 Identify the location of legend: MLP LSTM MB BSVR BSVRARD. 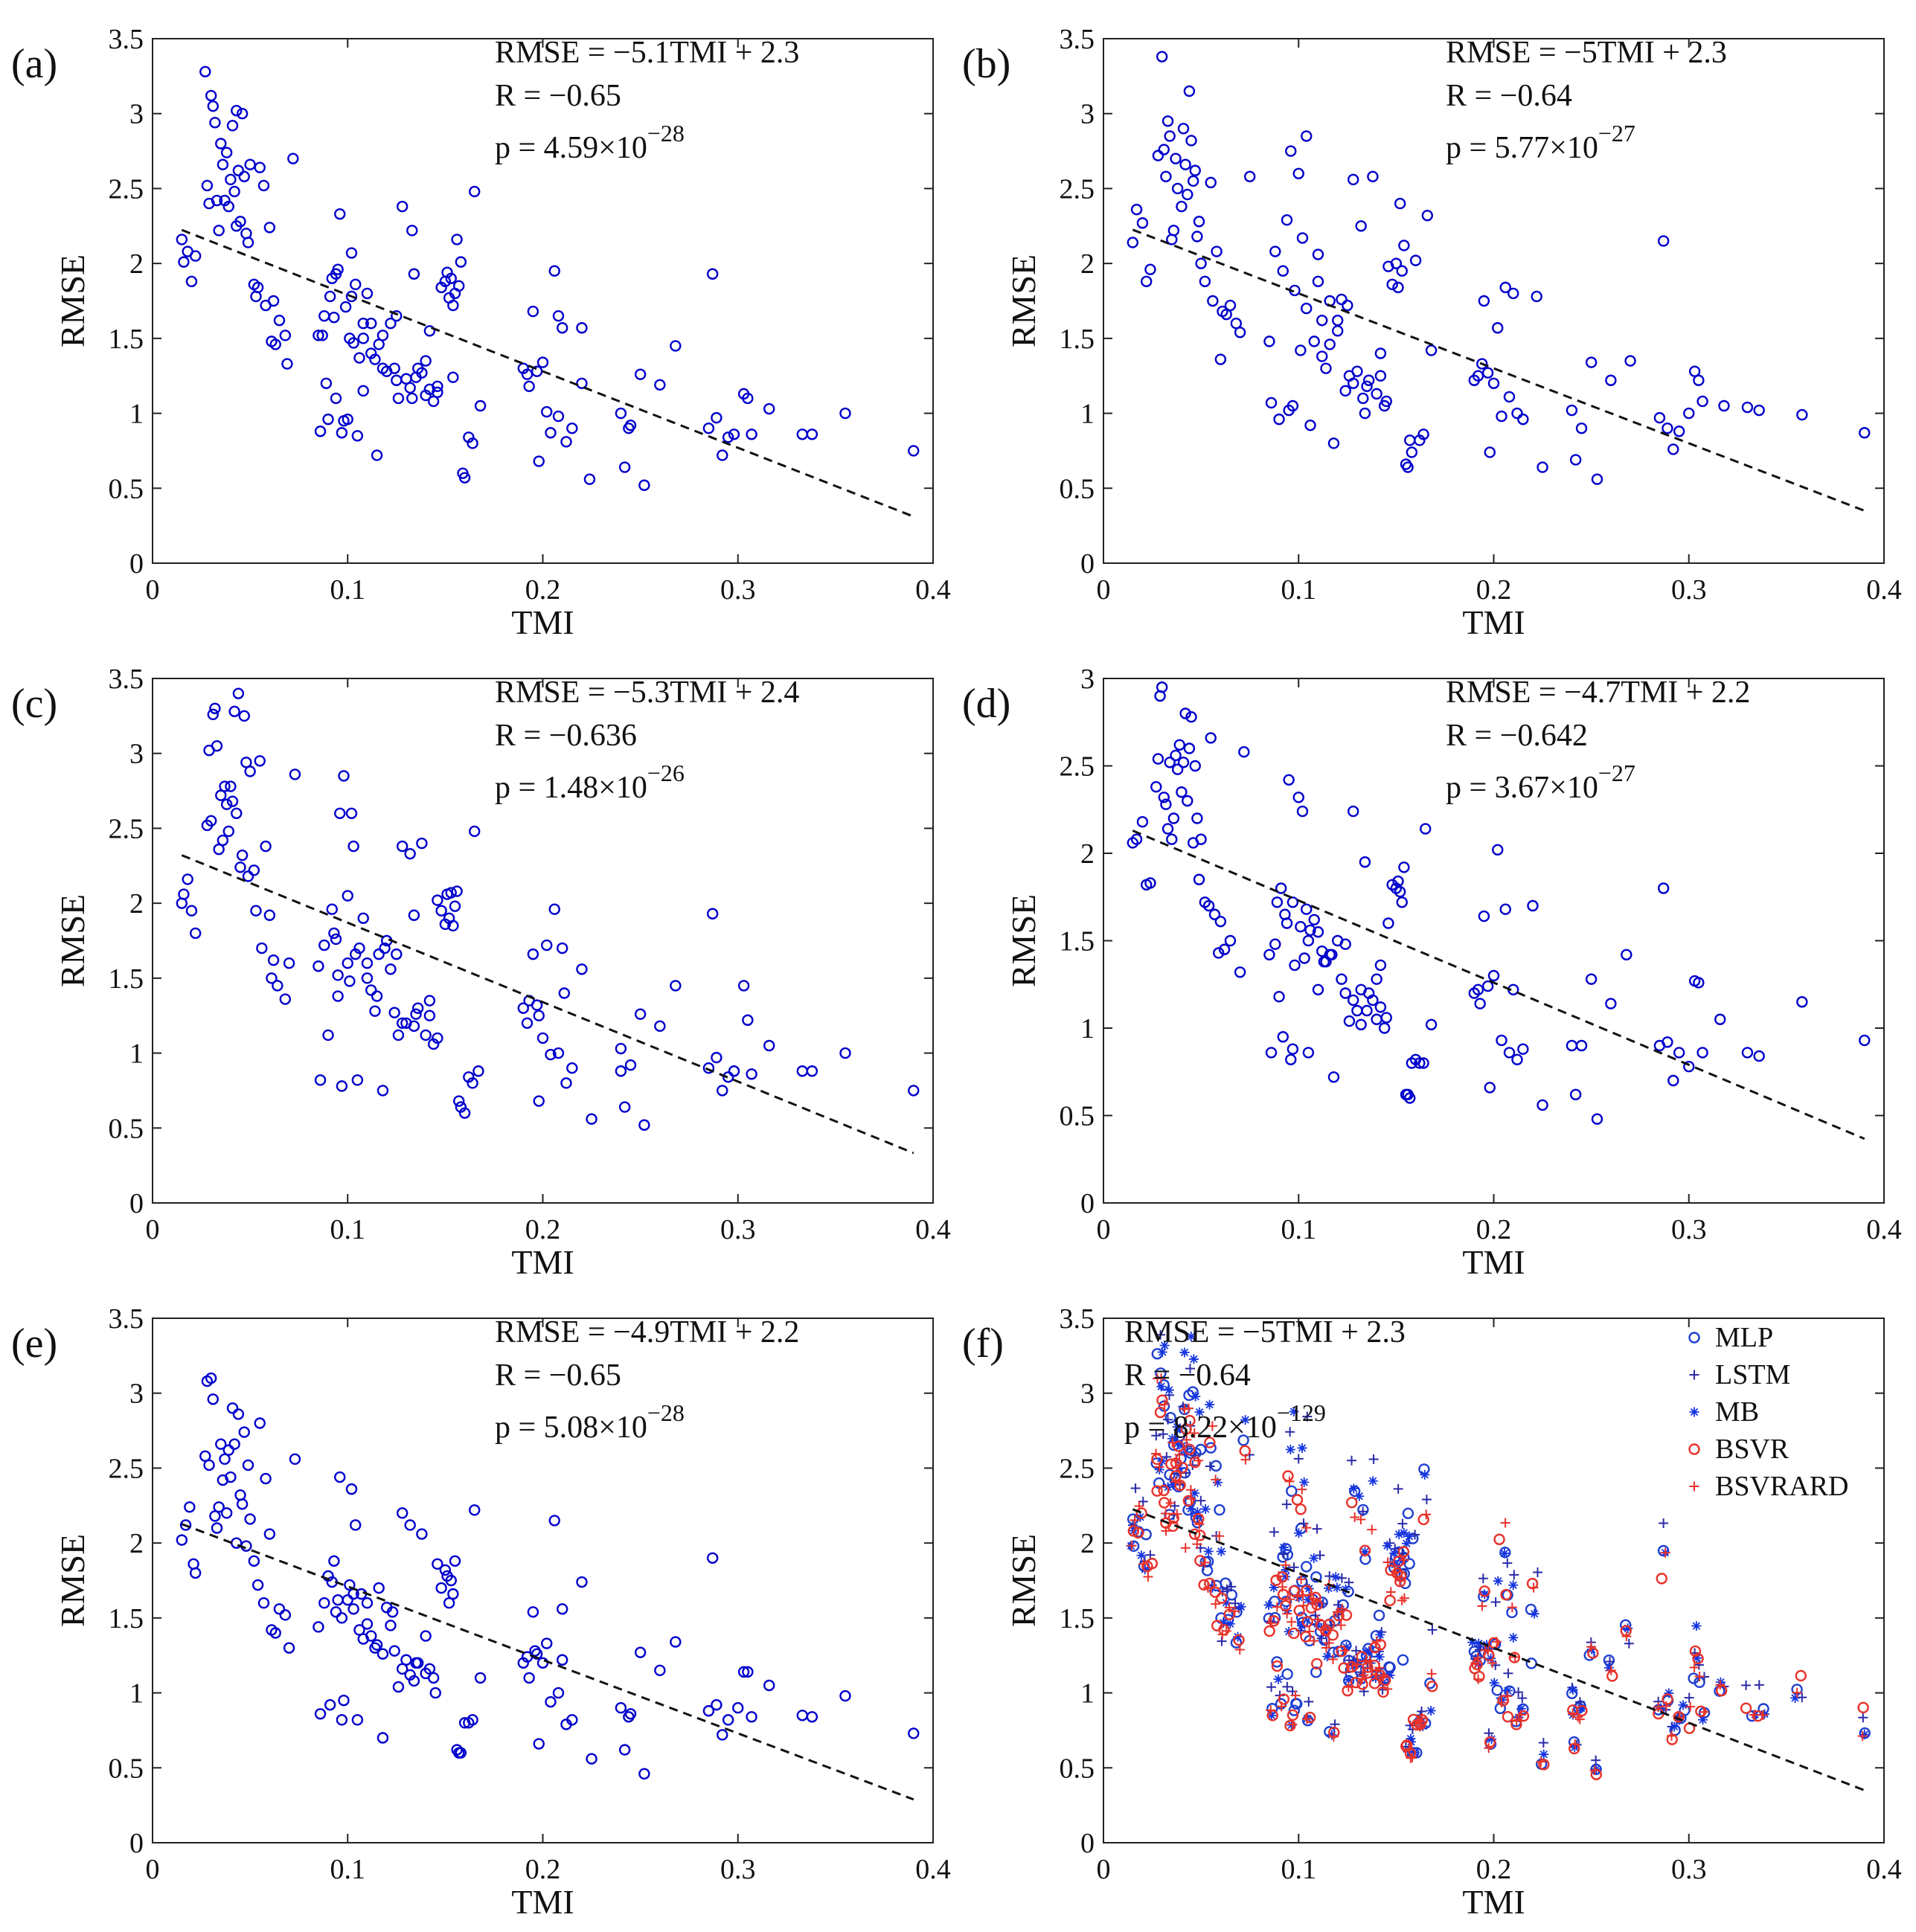
(1768, 1412).